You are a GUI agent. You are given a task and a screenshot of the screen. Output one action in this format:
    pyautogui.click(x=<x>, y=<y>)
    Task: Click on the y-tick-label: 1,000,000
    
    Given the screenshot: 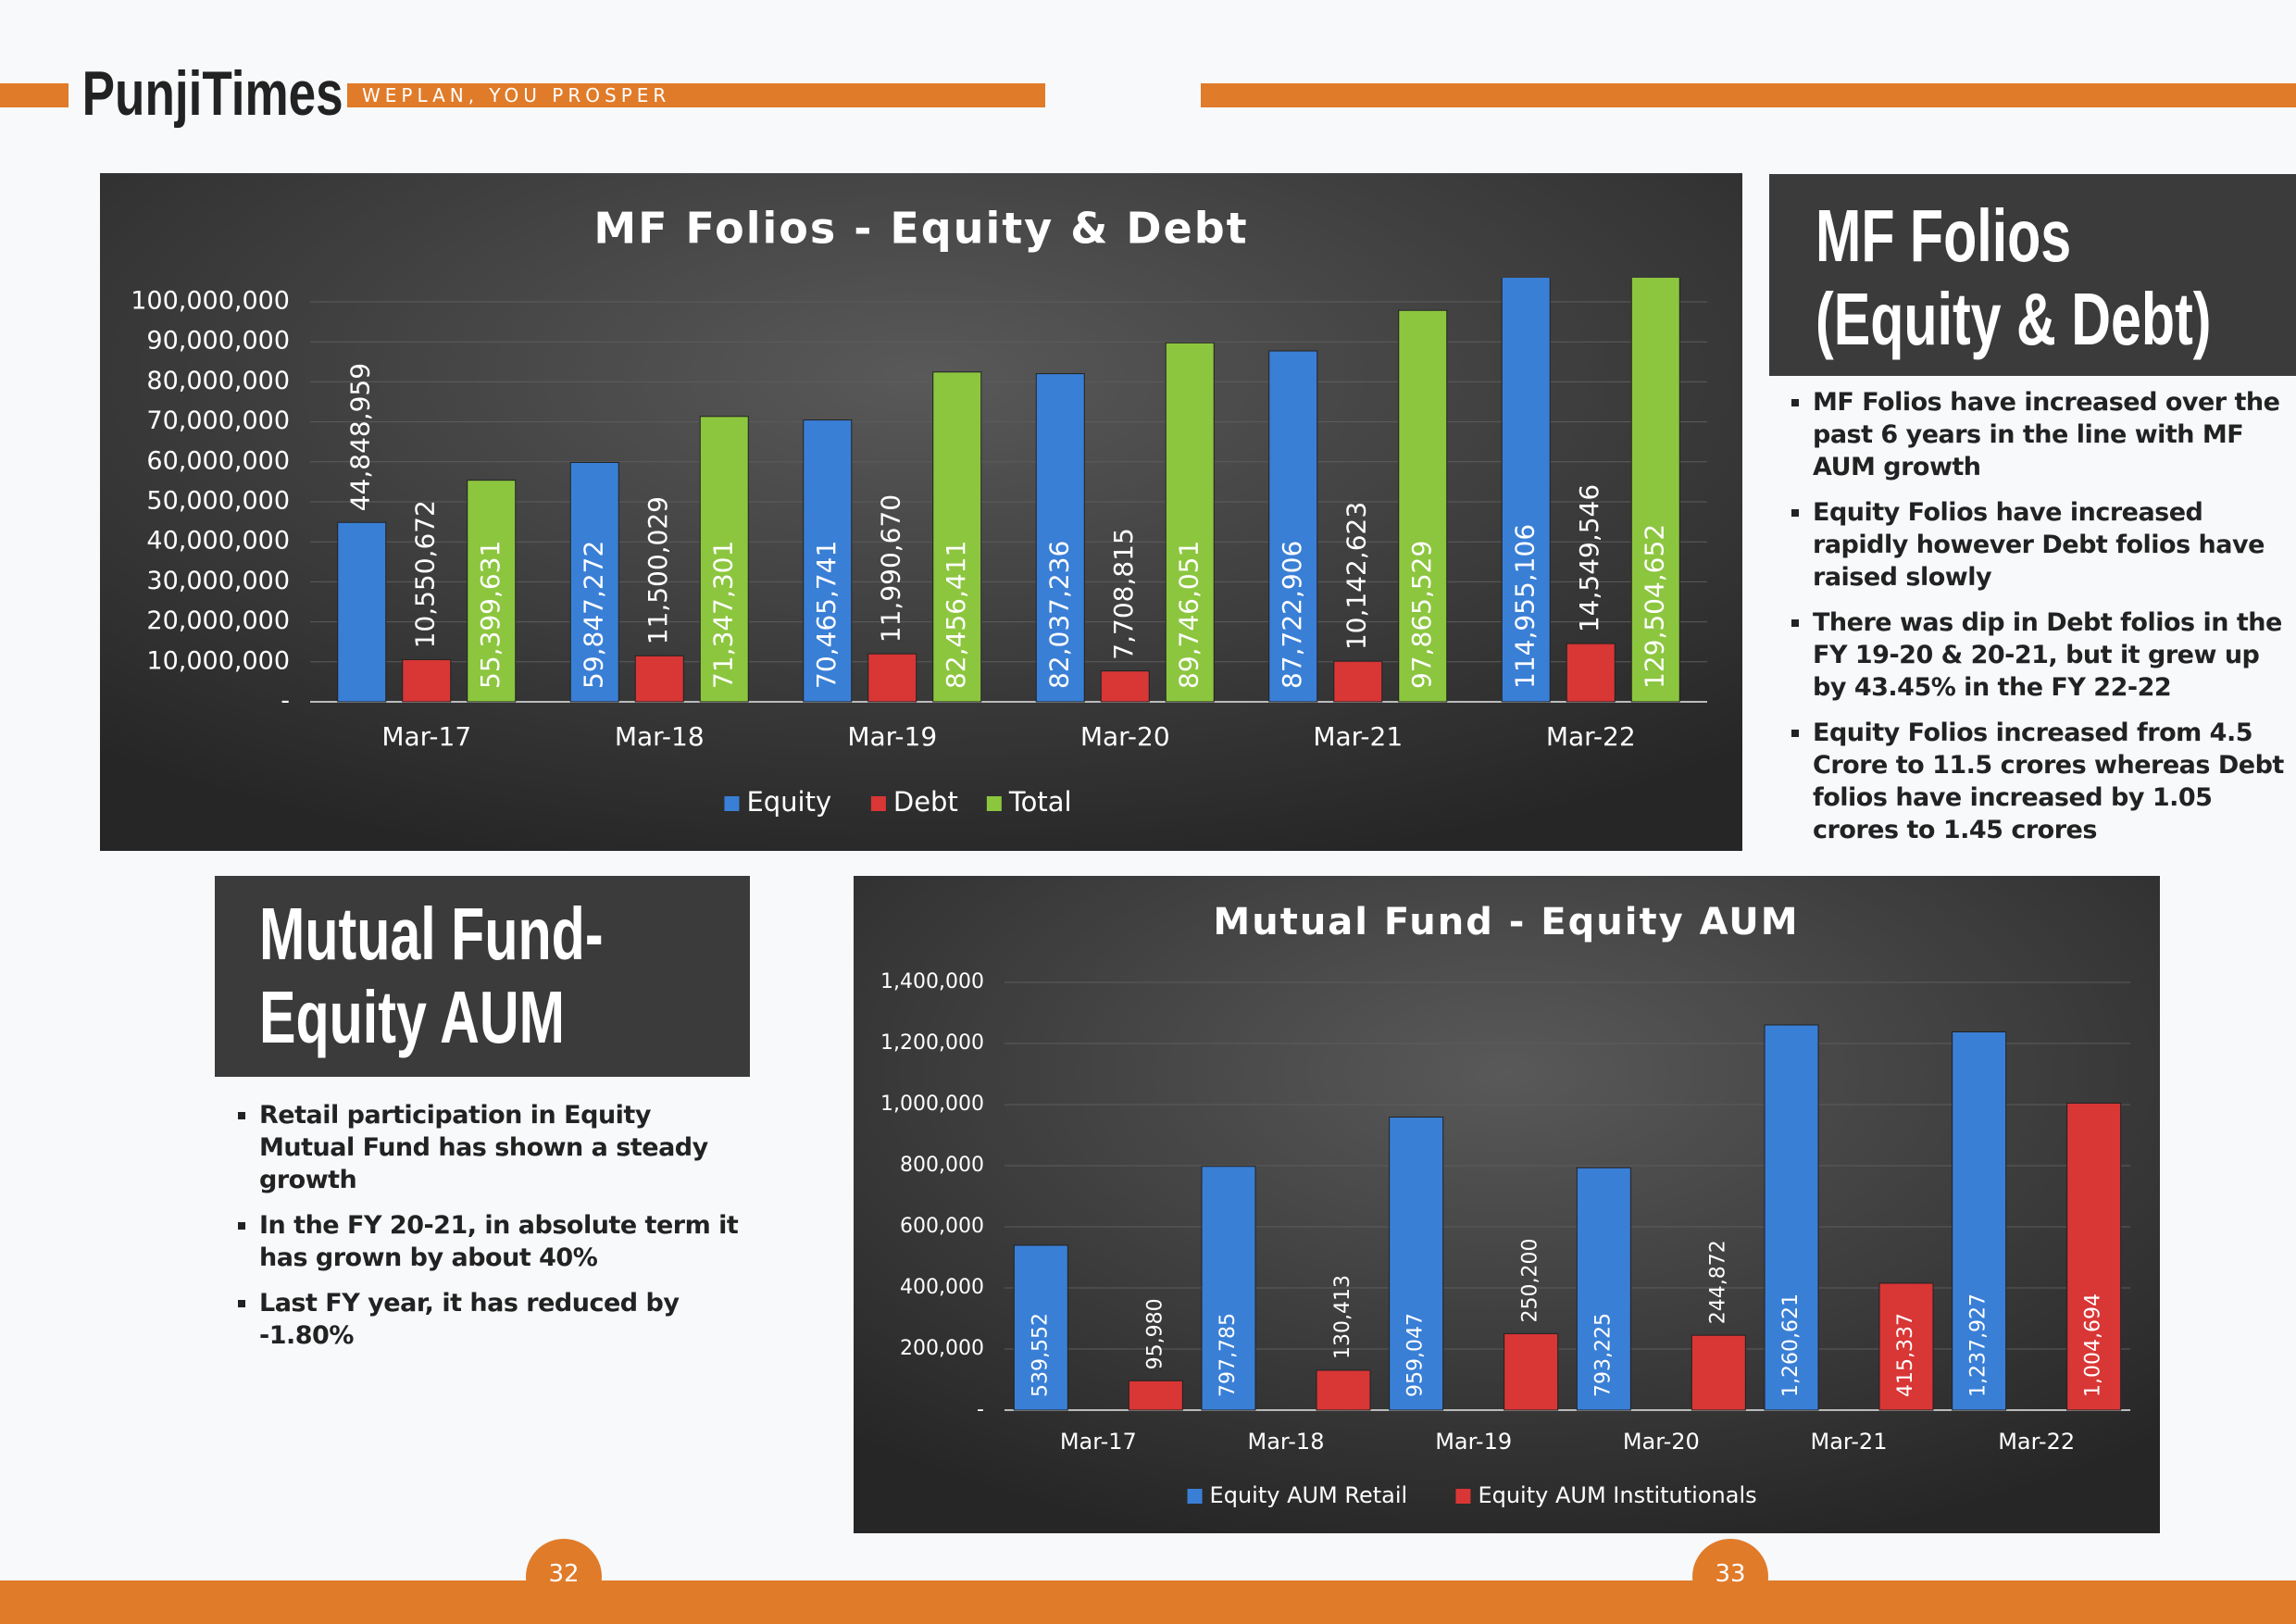 What is the action you would take?
    pyautogui.click(x=932, y=1104)
    